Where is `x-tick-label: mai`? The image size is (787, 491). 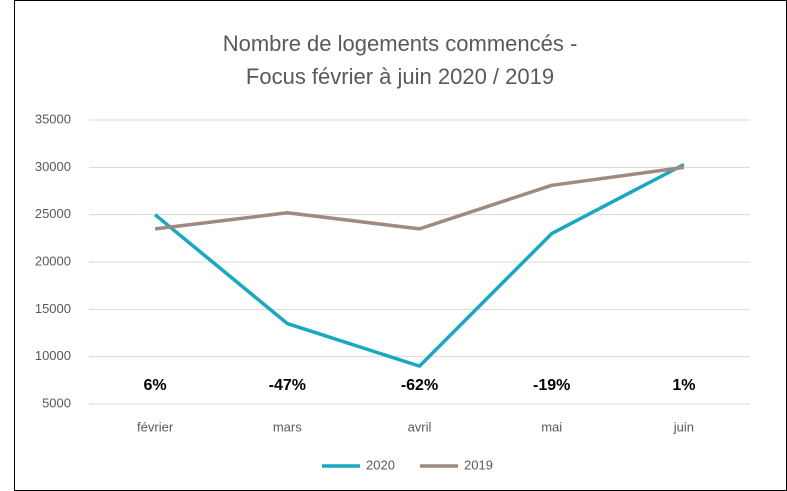
x-tick-label: mai is located at coordinates (551, 426).